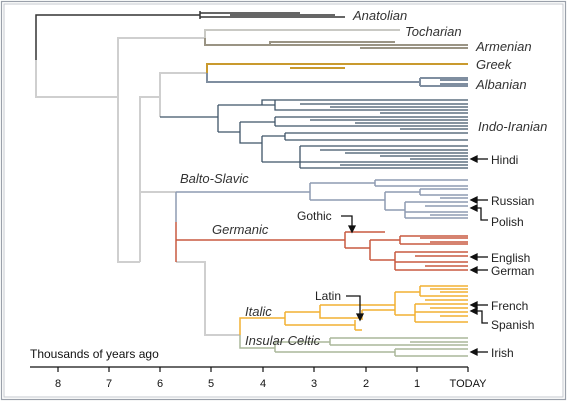 This screenshot has width=567, height=406. Describe the element at coordinates (512, 201) in the screenshot. I see `language-label-russian: Russian` at that location.